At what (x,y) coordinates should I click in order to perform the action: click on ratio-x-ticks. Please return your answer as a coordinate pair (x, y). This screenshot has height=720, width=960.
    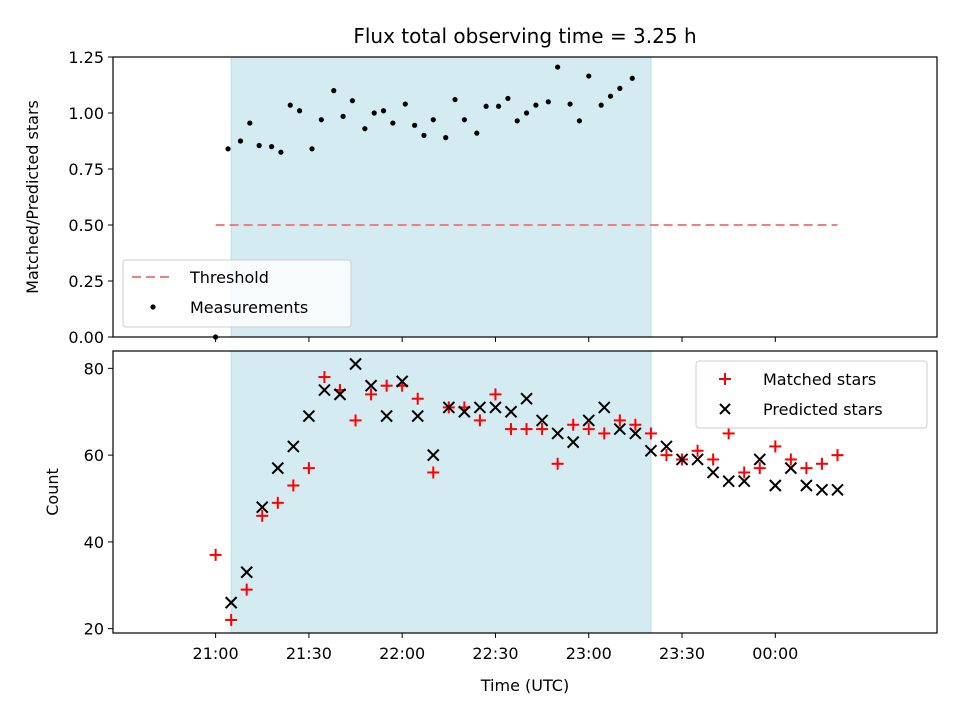
    Looking at the image, I should click on (495, 339).